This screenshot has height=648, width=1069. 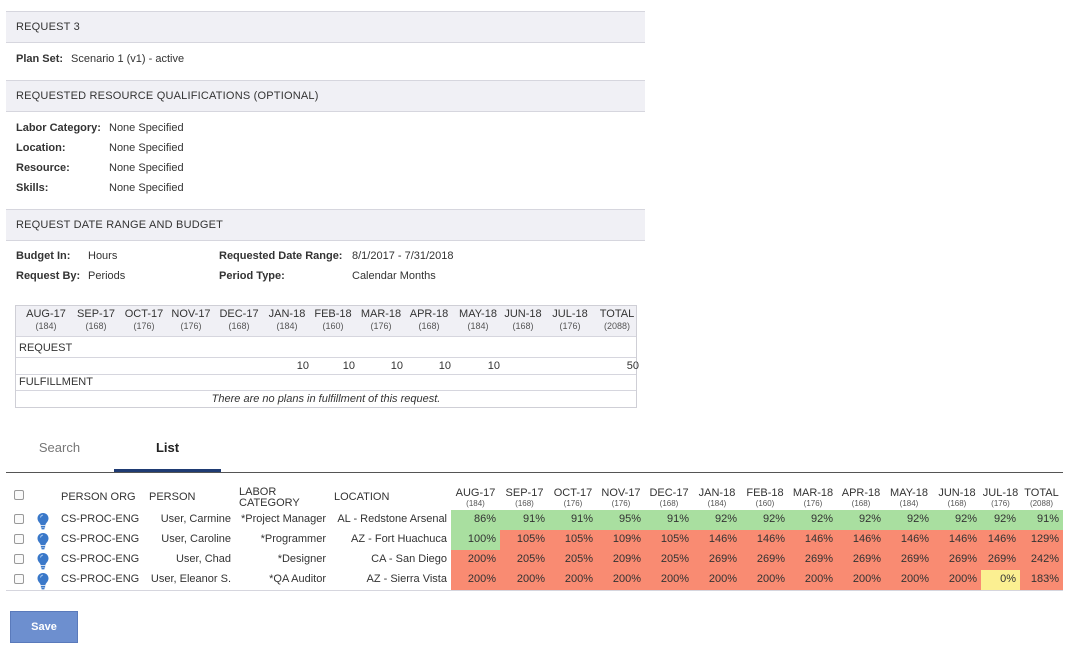 What do you see at coordinates (98, 497) in the screenshot?
I see `header-person-org: PERSON ORG` at bounding box center [98, 497].